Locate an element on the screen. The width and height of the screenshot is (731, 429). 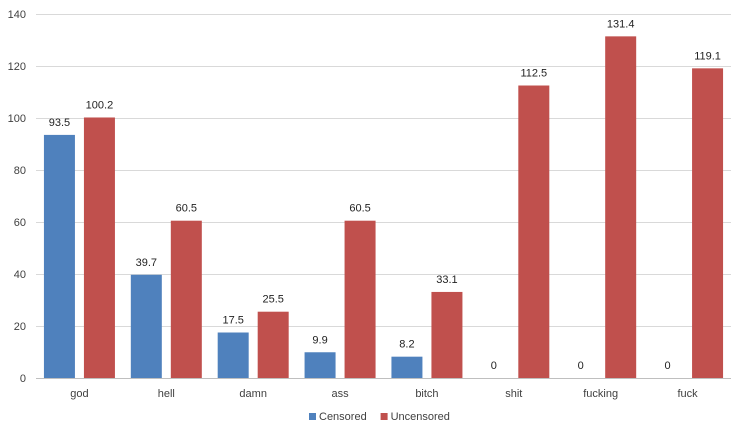
x-tick-label: fucking is located at coordinates (600, 394).